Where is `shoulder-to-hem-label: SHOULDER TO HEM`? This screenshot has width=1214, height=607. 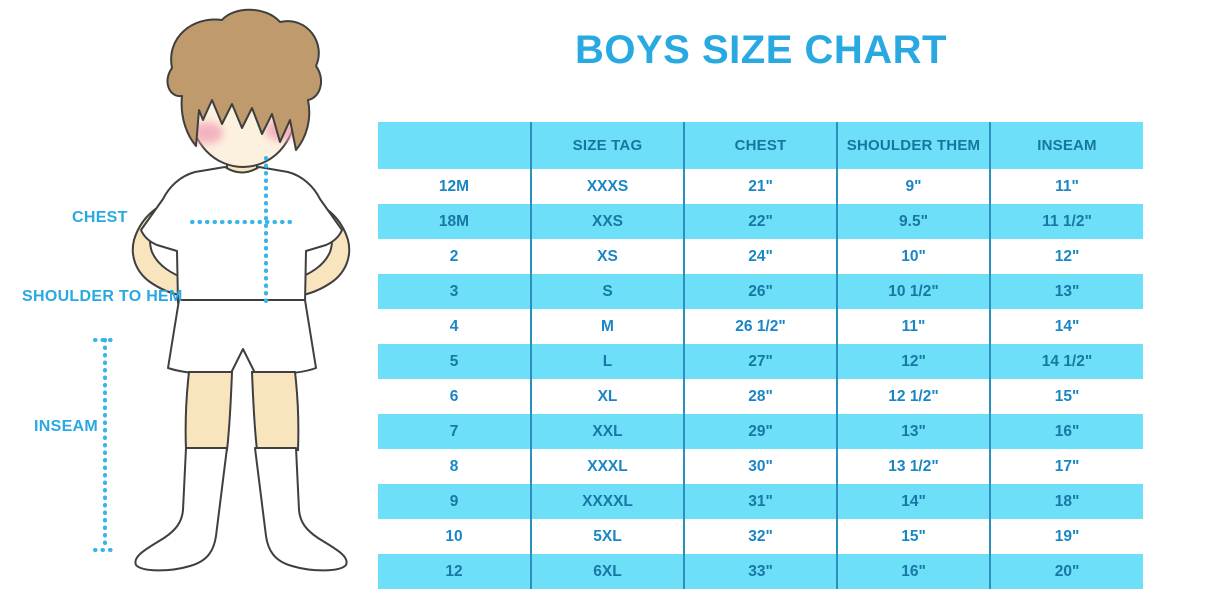
shoulder-to-hem-label: SHOULDER TO HEM is located at coordinates (102, 296).